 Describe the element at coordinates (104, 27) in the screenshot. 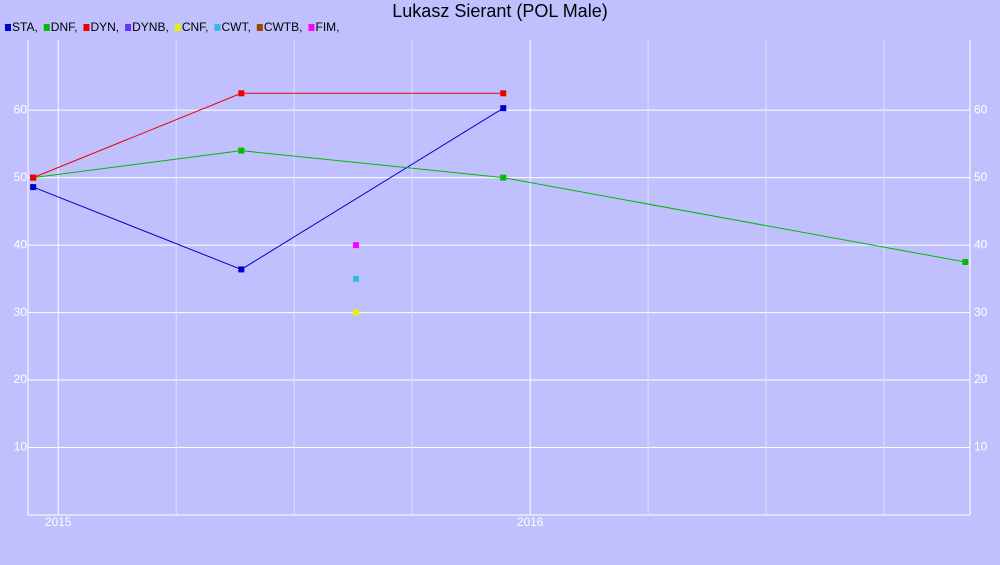

I see `legend-label: DYN,` at that location.